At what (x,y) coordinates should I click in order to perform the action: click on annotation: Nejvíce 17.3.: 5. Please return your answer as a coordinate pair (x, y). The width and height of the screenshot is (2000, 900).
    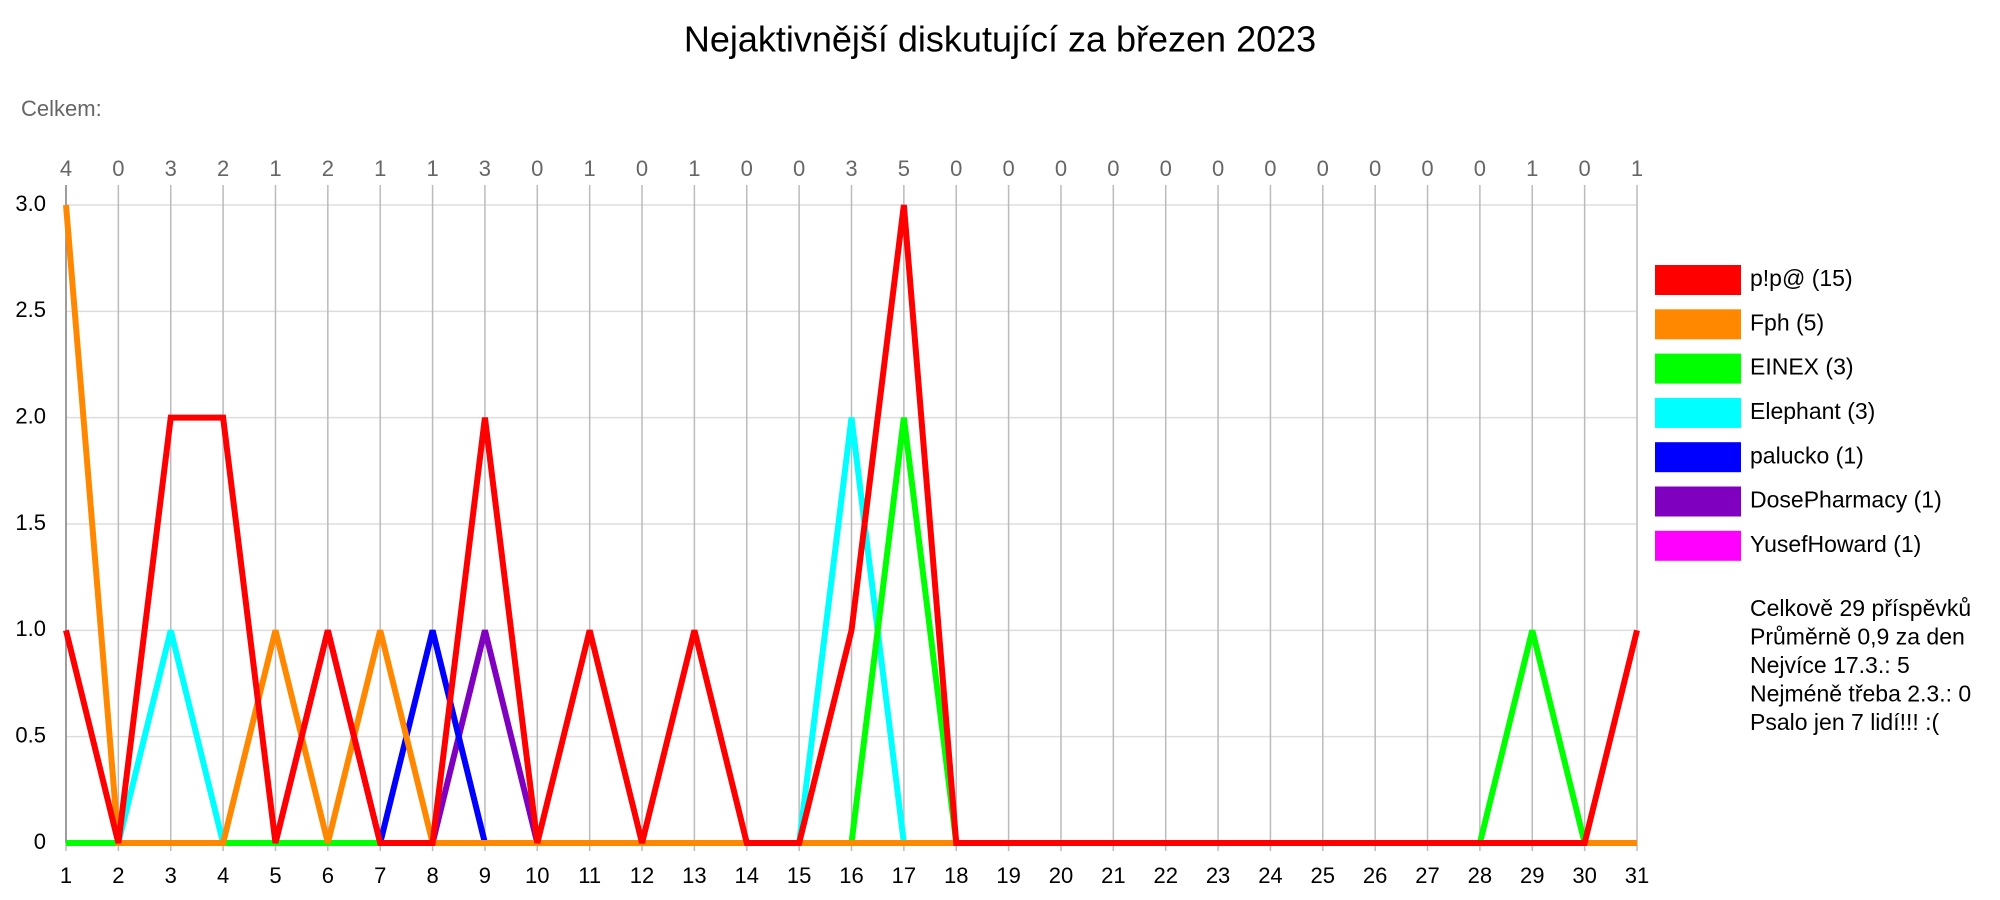
    Looking at the image, I should click on (1830, 665).